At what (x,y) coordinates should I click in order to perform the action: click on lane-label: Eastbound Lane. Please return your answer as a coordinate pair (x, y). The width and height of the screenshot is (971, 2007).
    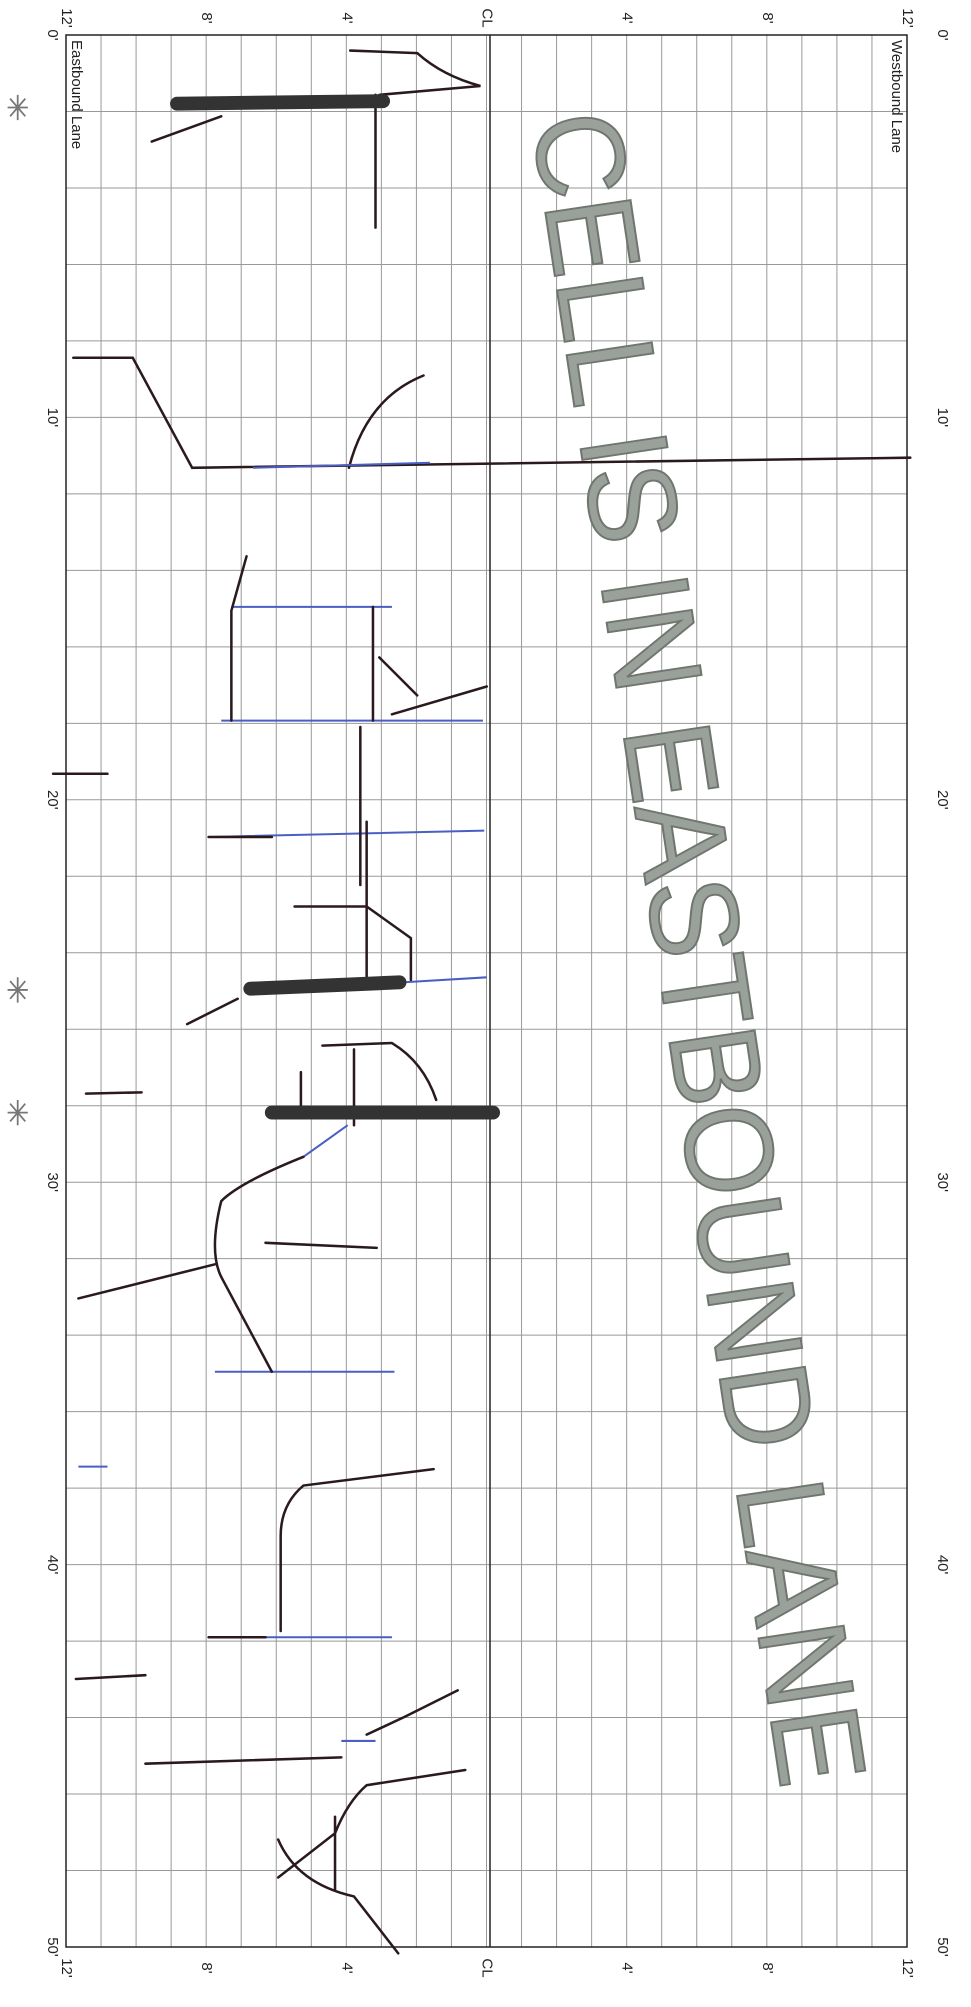
    Looking at the image, I should click on (76, 94).